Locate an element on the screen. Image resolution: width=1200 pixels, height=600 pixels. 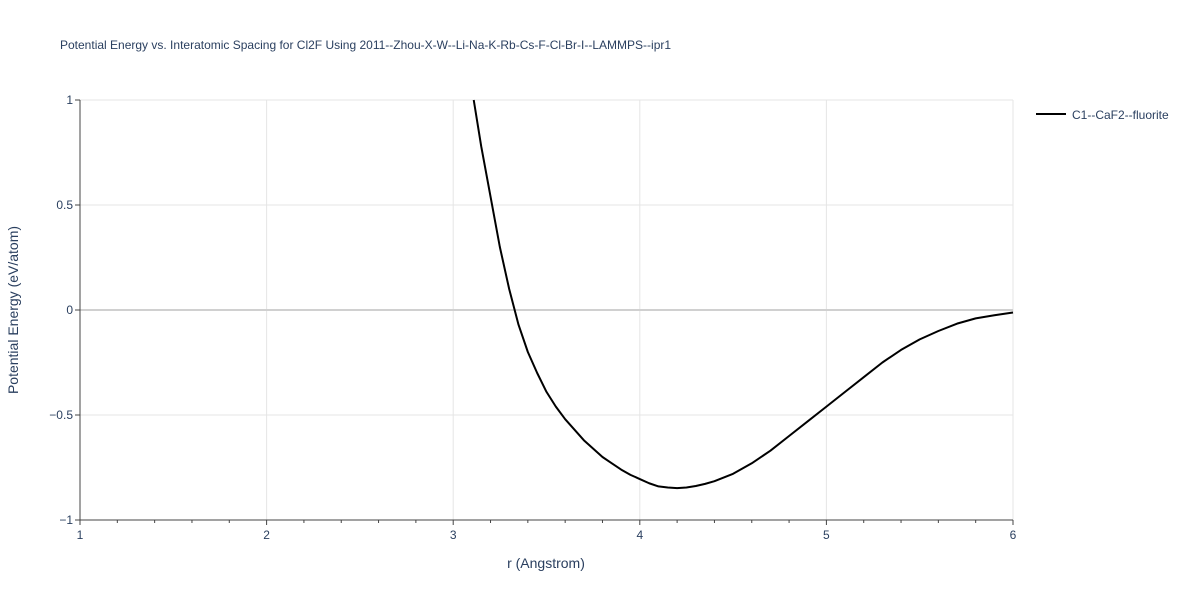
legend-label-0: C1--CaF2--fluorite is located at coordinates (1120, 115).